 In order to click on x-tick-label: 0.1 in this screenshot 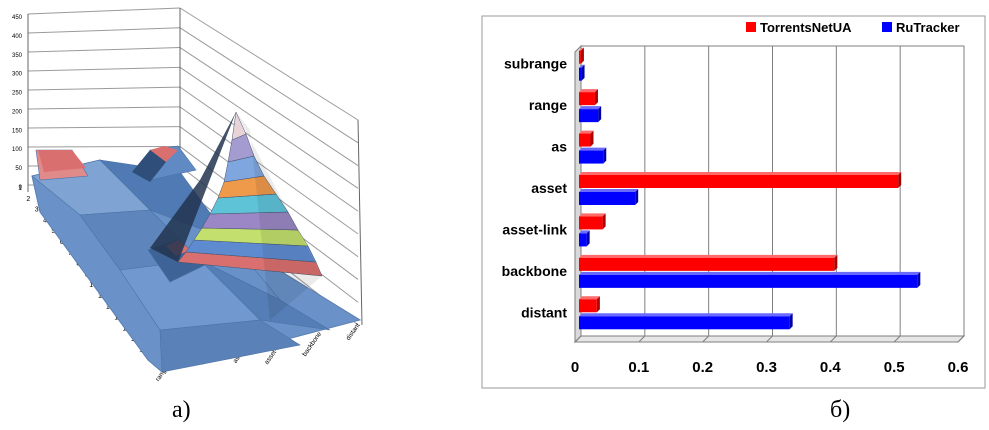, I will do `click(638, 367)`.